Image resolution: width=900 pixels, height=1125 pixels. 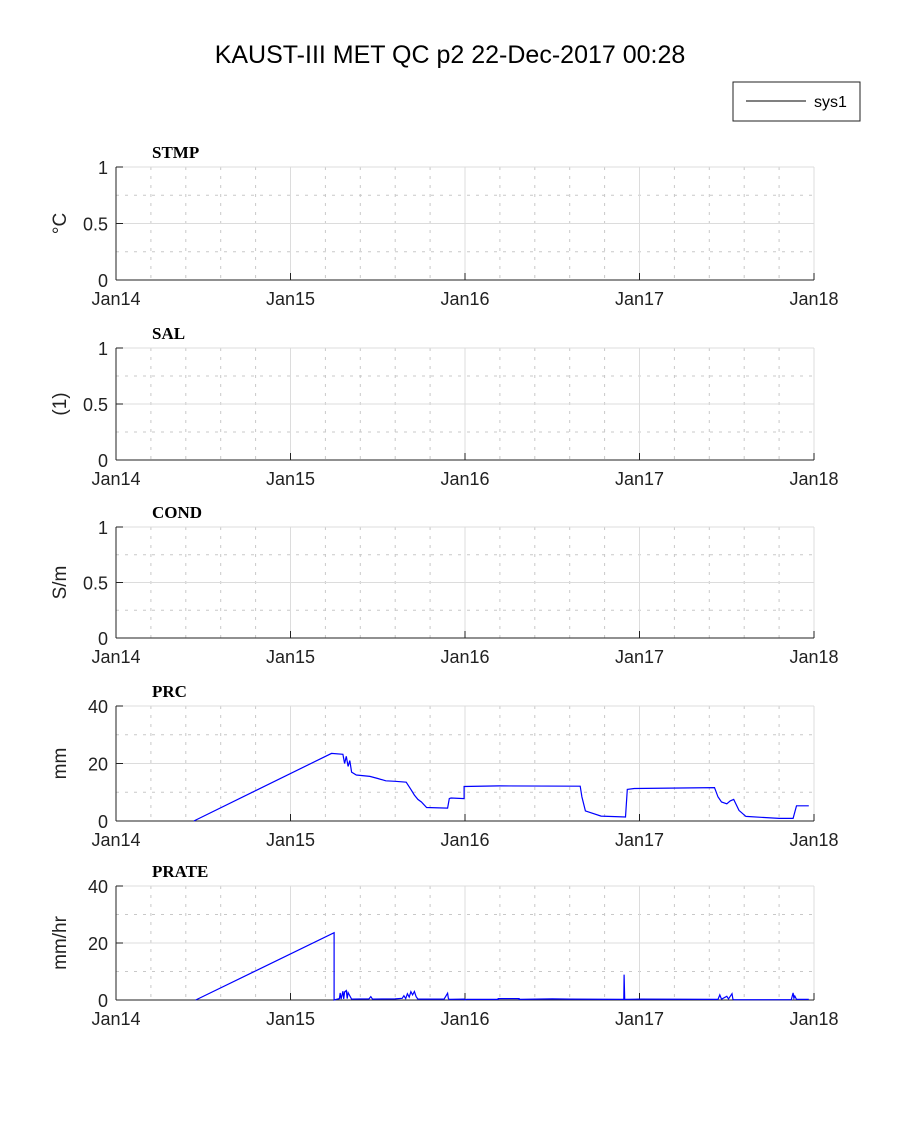 What do you see at coordinates (444, 585) in the screenshot?
I see `subplot-cond: 0 0.5 1 Jan14 Jan15 Jan16 Jan17 Jan18 COND S/m` at bounding box center [444, 585].